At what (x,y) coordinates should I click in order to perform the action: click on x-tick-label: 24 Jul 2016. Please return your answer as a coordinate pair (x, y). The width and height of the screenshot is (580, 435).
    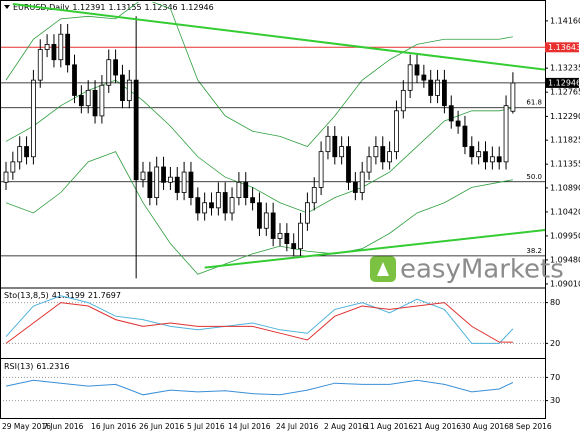
    Looking at the image, I should click on (297, 426).